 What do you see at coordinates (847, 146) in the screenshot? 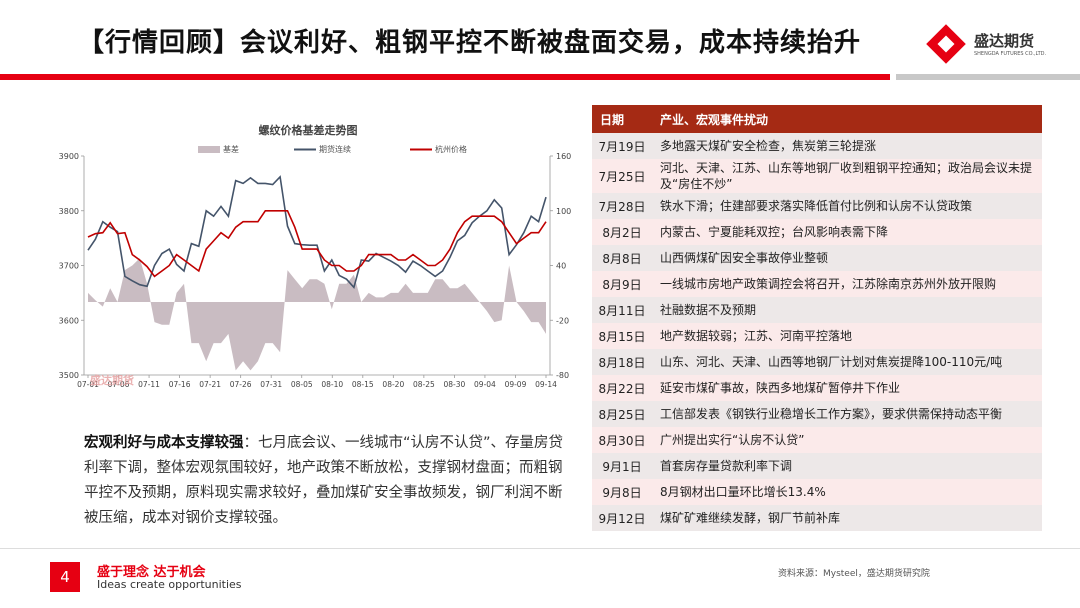
I see `event-description: 多地露天煤矿安全检查，焦炭第三轮提涨` at bounding box center [847, 146].